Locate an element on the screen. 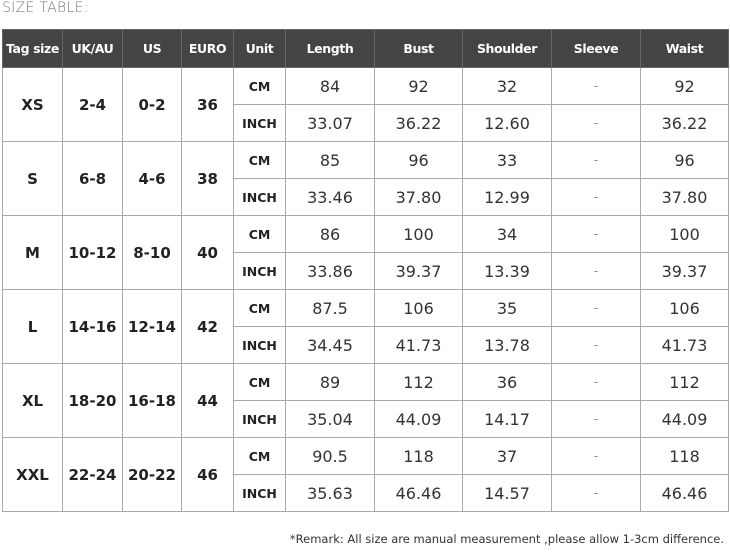 This screenshot has height=552, width=730. measurement-cell: 39.37 is located at coordinates (418, 271).